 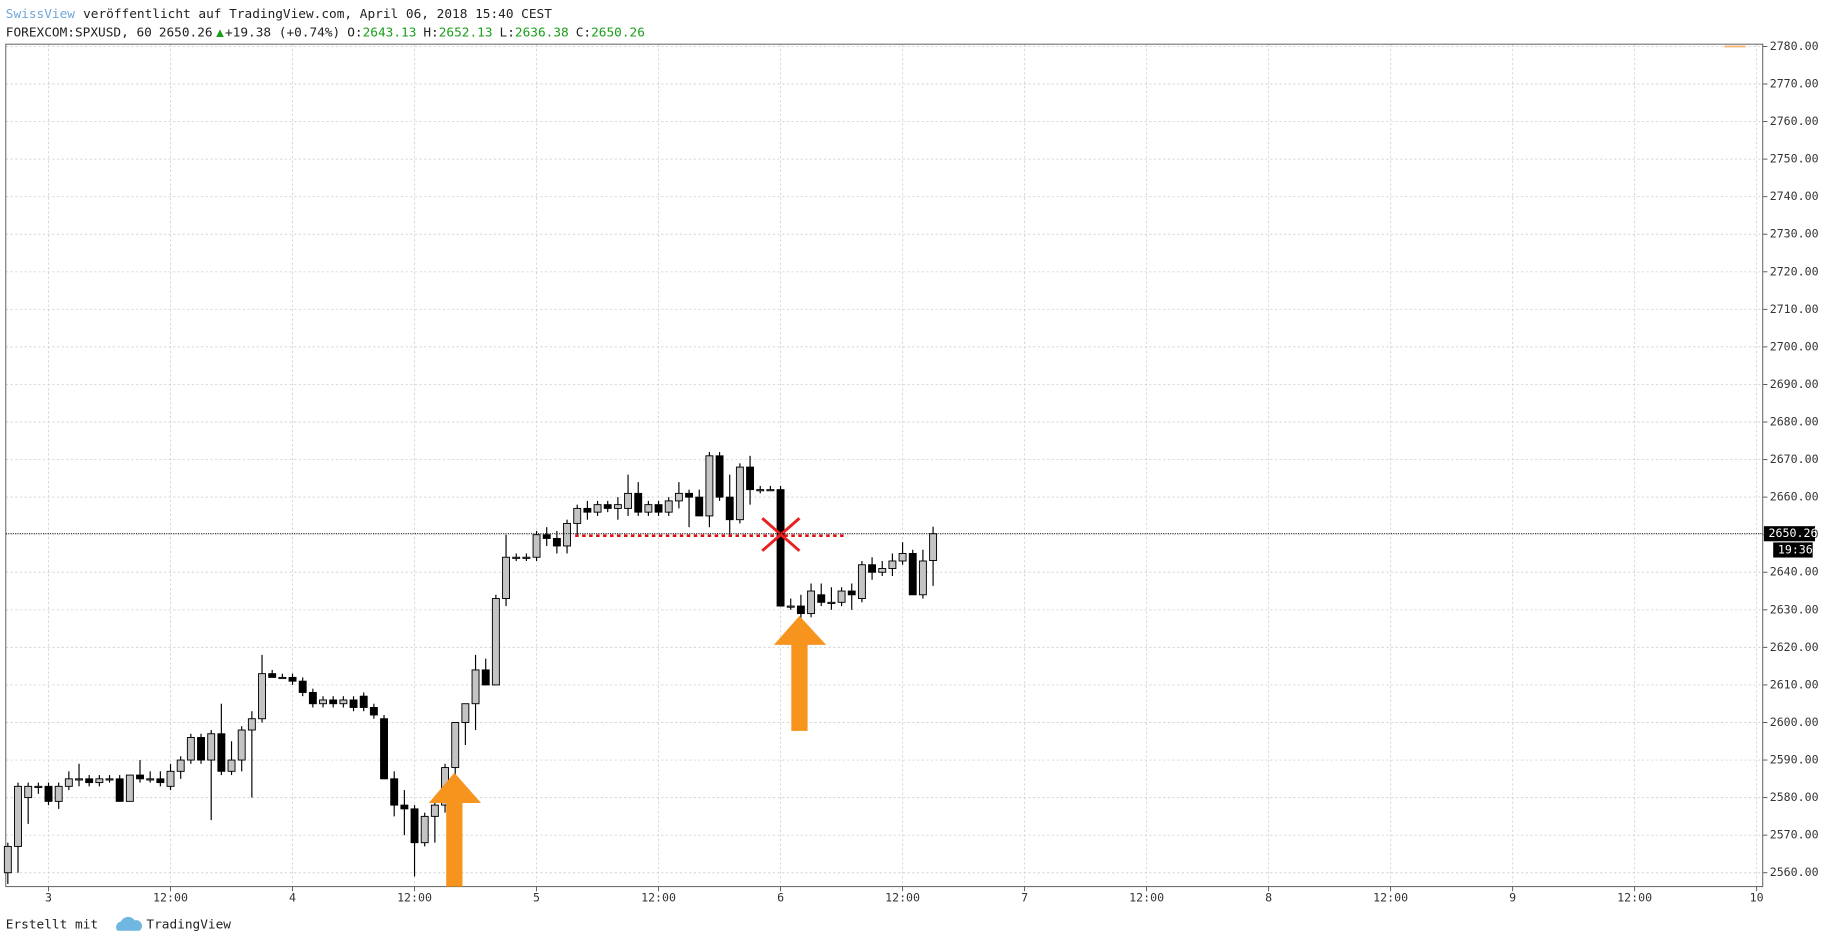 I want to click on y-tick-label: 2580.00, so click(x=1794, y=797).